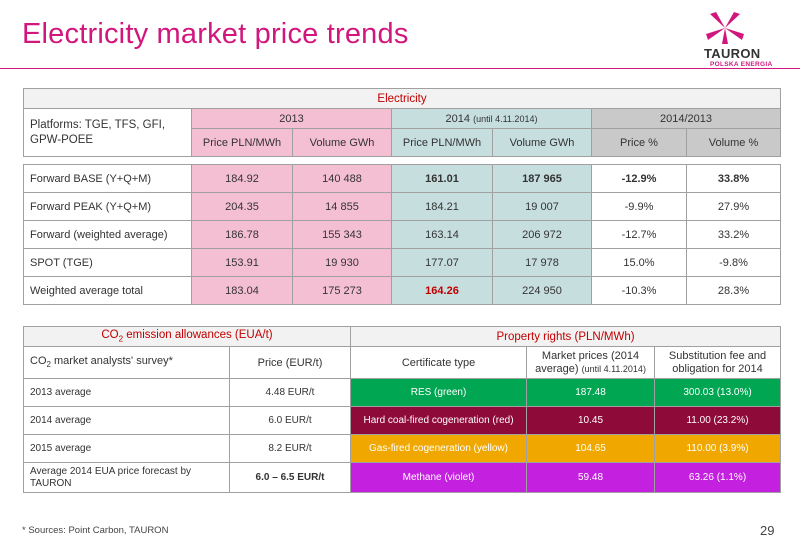  I want to click on substitution-fee: 110.00 (3.9%), so click(718, 448).